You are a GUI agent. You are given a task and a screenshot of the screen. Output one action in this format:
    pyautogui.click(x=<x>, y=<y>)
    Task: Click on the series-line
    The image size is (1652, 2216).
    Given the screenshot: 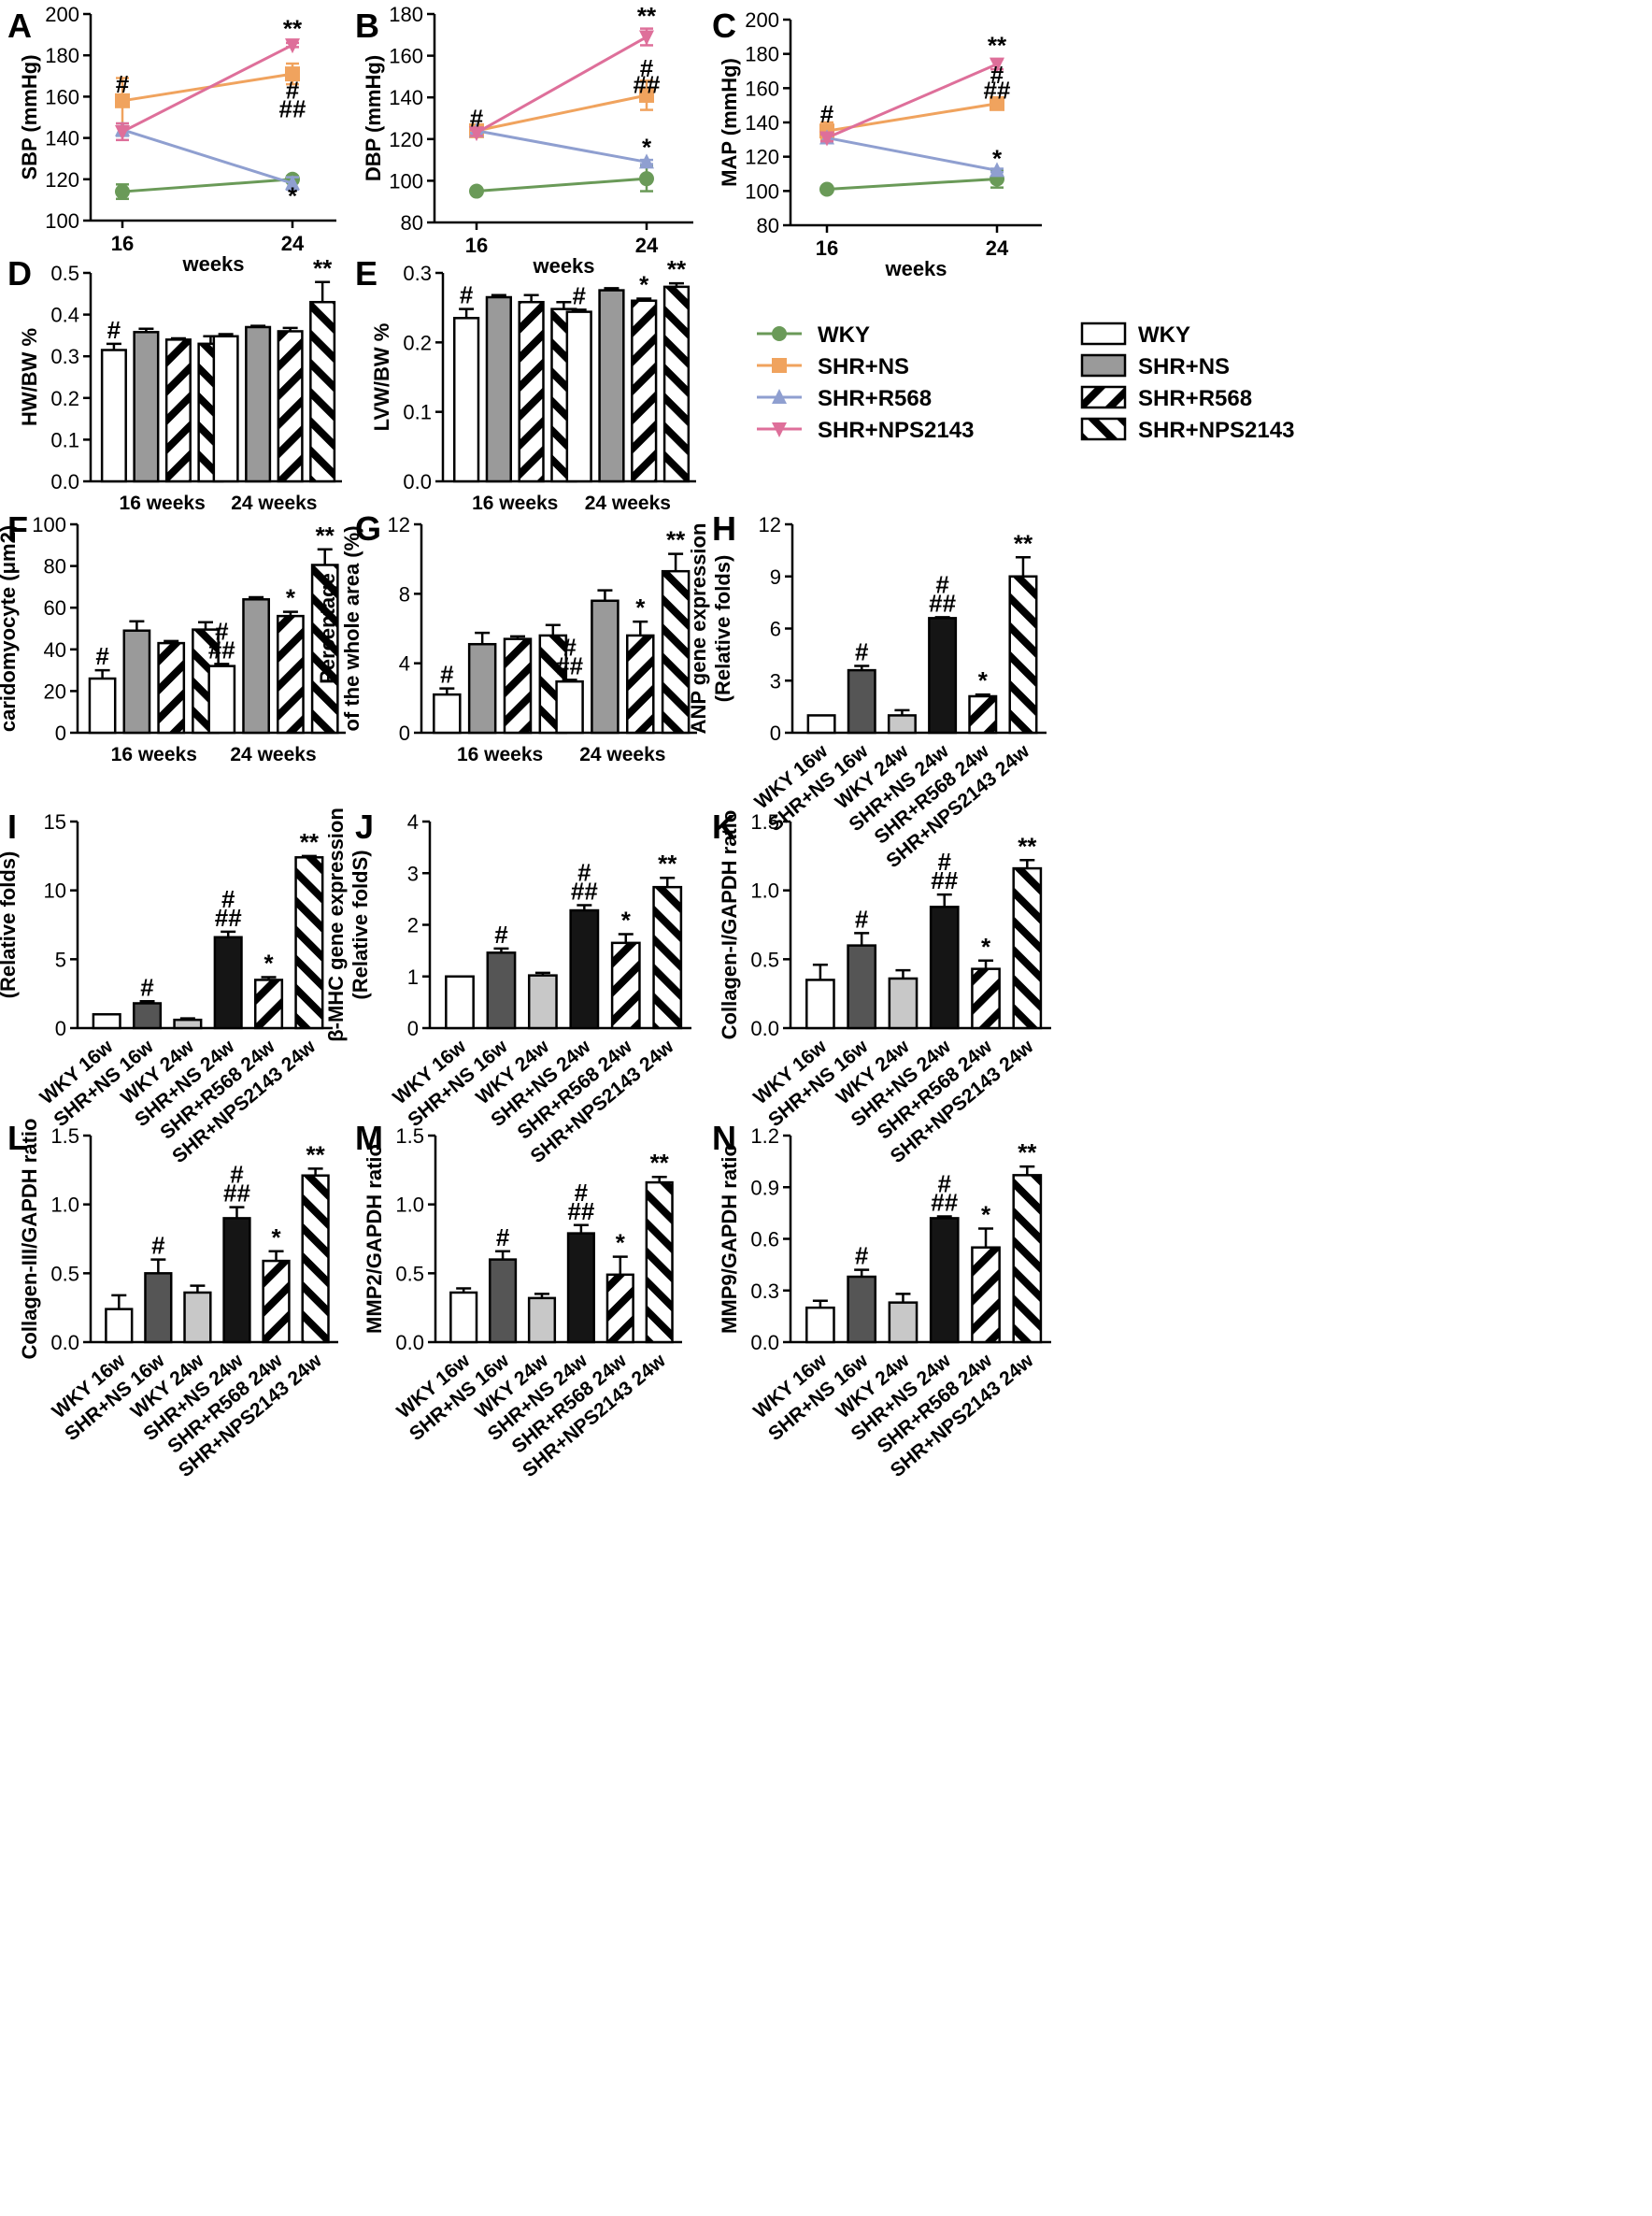 What is the action you would take?
    pyautogui.click(x=562, y=113)
    